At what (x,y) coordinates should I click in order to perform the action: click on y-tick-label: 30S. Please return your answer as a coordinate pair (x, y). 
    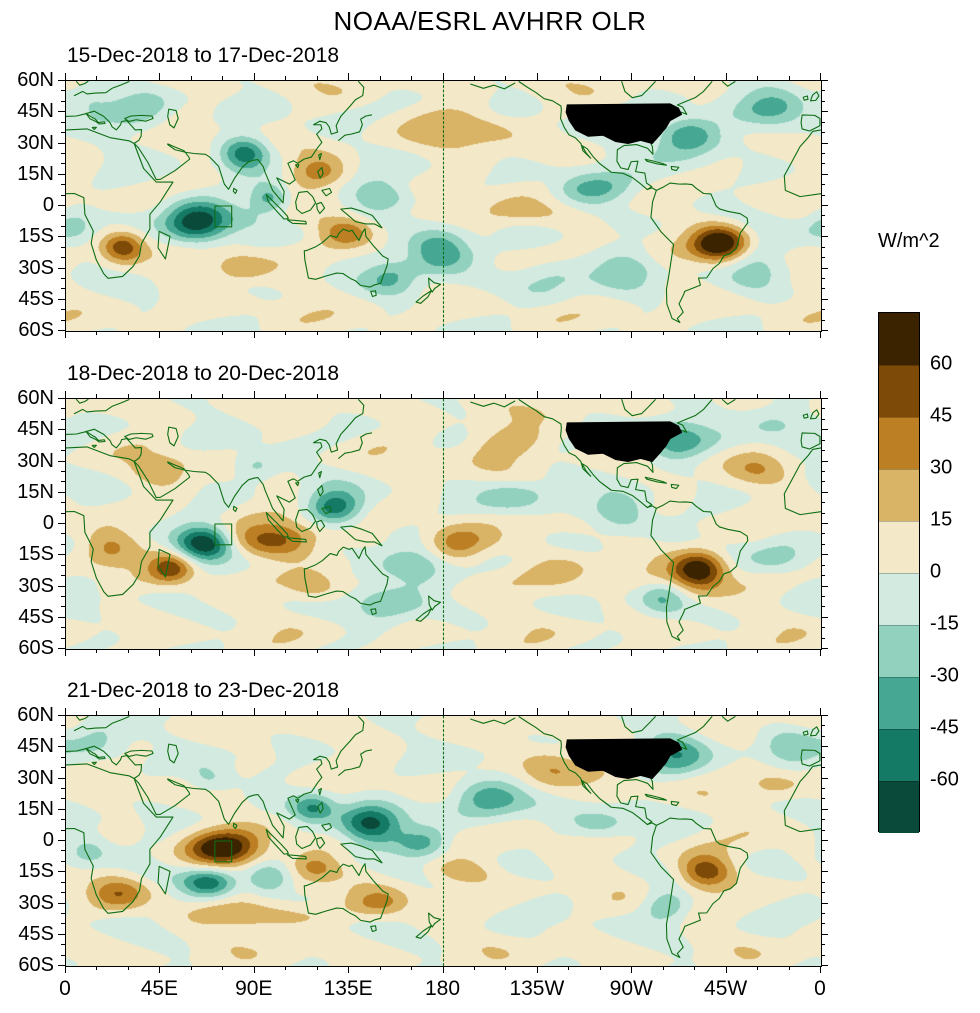
    Looking at the image, I should click on (36, 902).